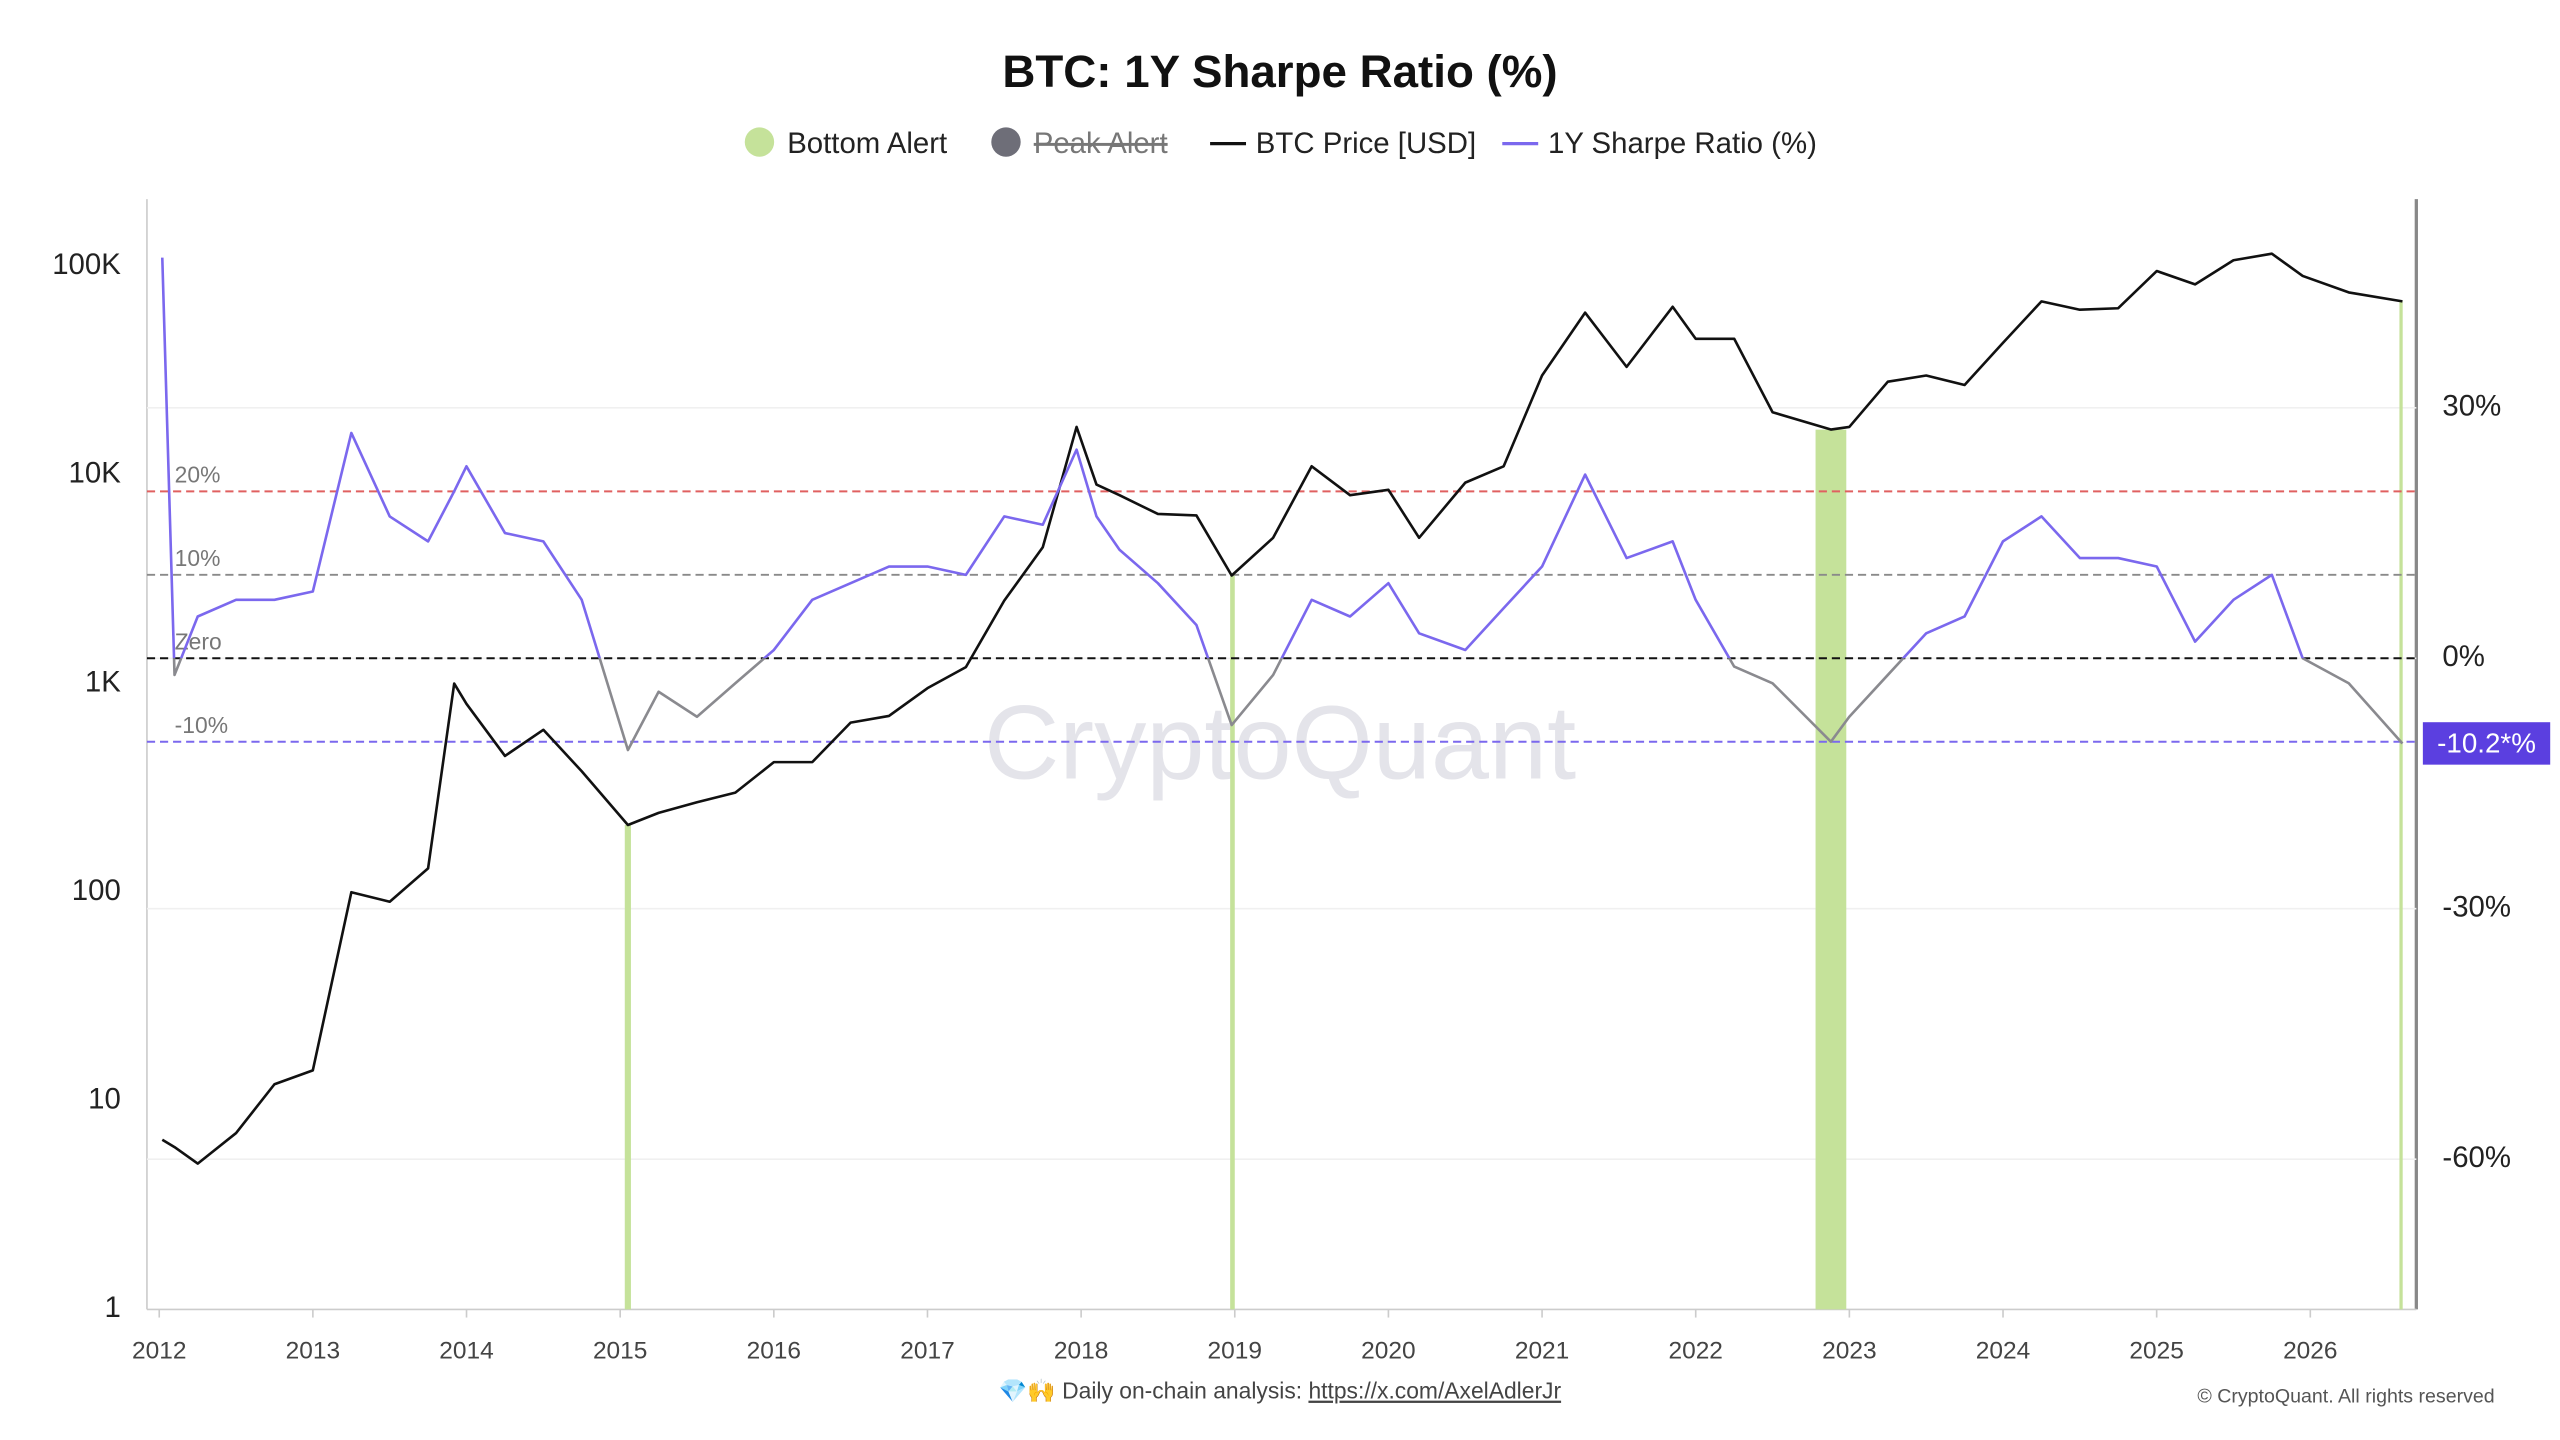 This screenshot has height=1440, width=2560. Describe the element at coordinates (2476, 1157) in the screenshot. I see `y2-tick-label: -60%` at that location.